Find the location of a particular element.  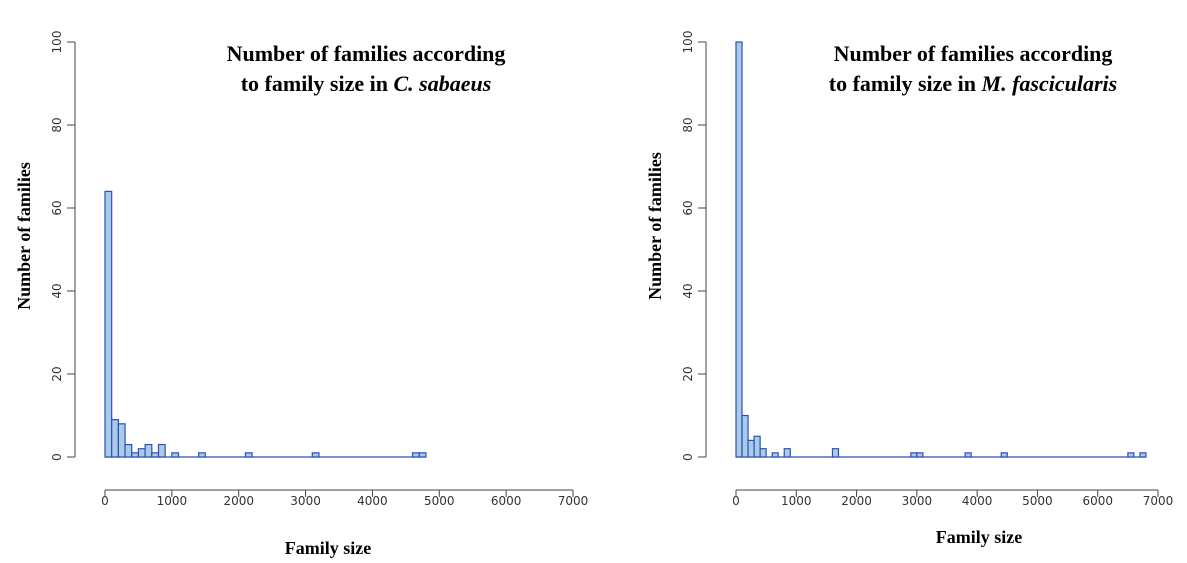

chart-title-line2: to family size in M. fascicularis is located at coordinates (973, 83).